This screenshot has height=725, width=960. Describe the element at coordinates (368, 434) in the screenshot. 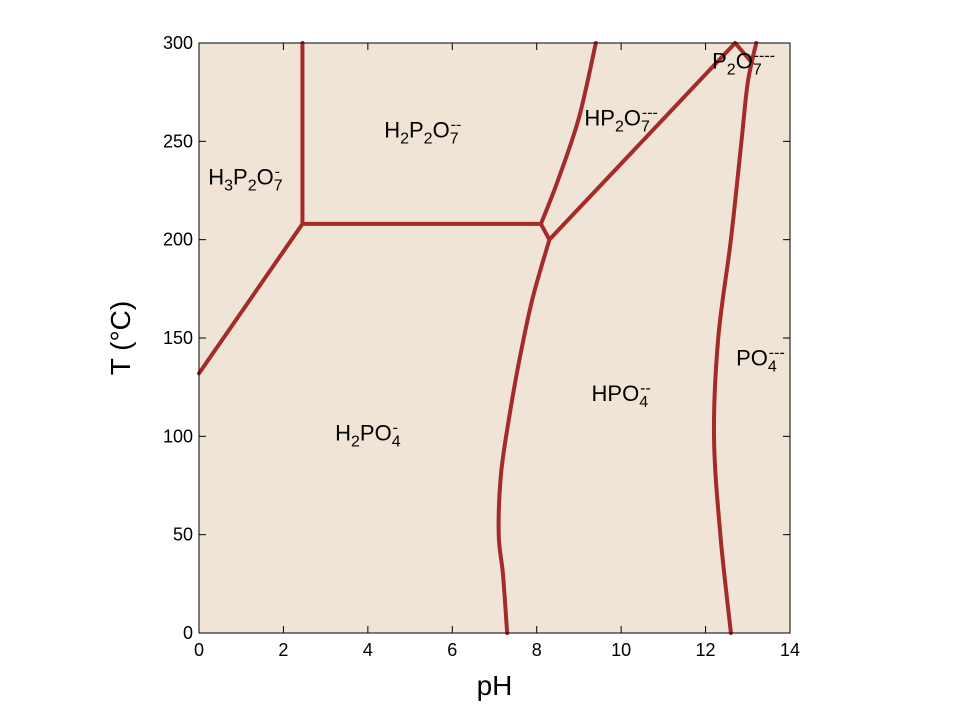

I see `region-label: H2PO4-` at that location.